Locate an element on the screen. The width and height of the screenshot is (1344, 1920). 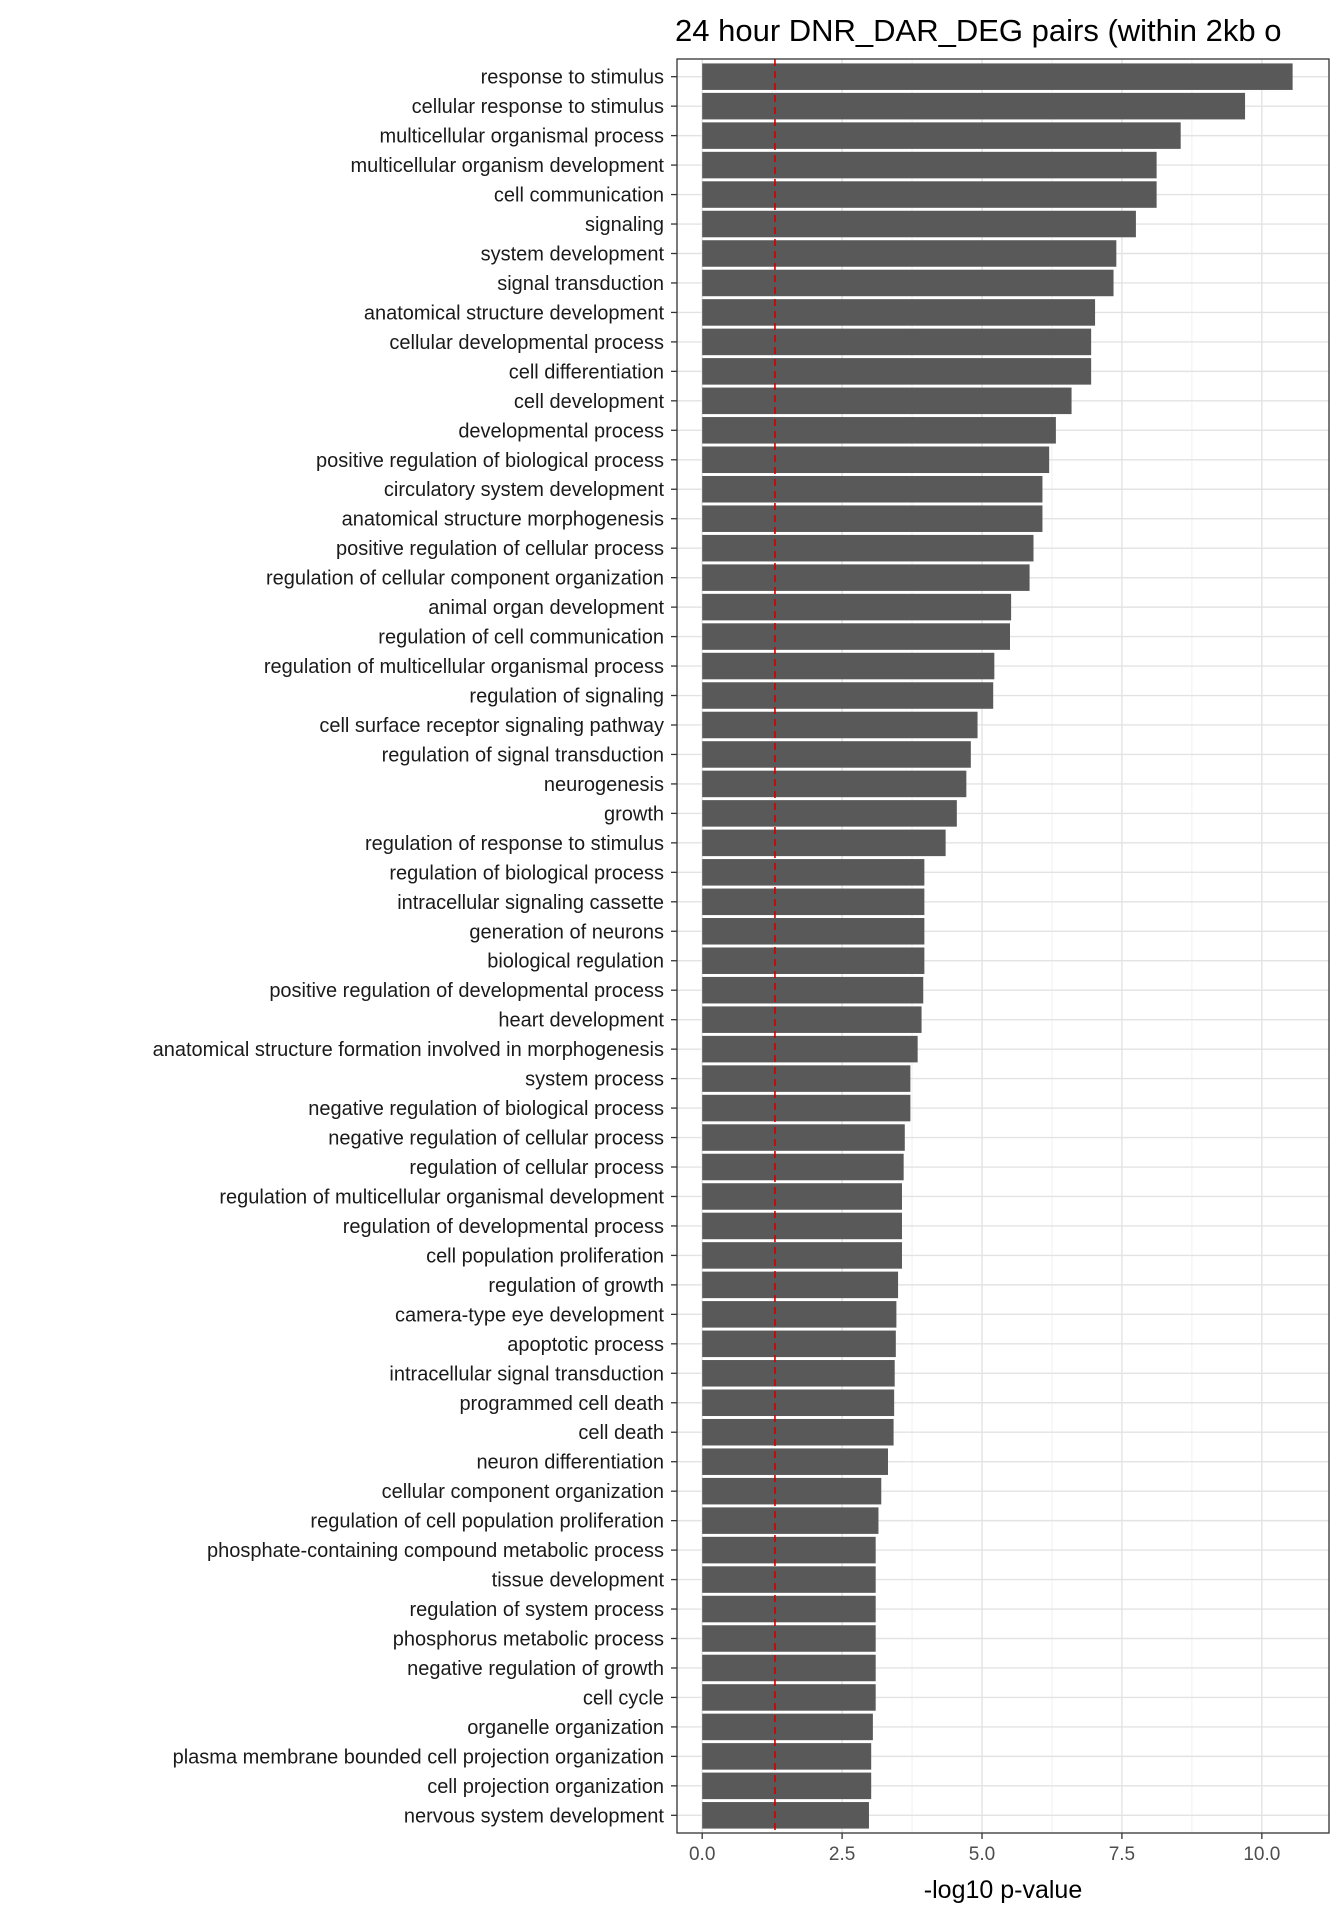
x-tick-label: 5.0 is located at coordinates (982, 1854).